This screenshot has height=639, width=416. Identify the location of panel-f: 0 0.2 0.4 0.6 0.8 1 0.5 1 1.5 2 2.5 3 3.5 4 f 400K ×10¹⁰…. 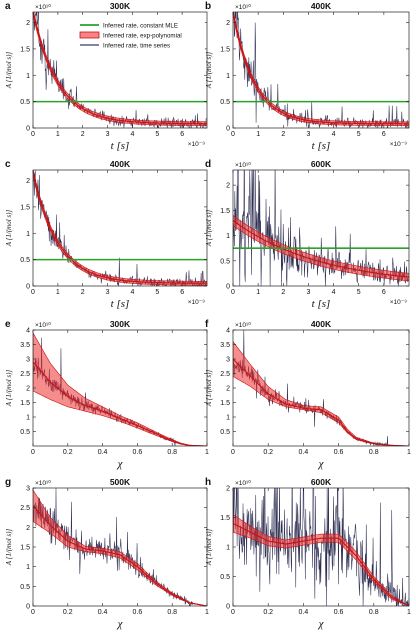
(308, 394).